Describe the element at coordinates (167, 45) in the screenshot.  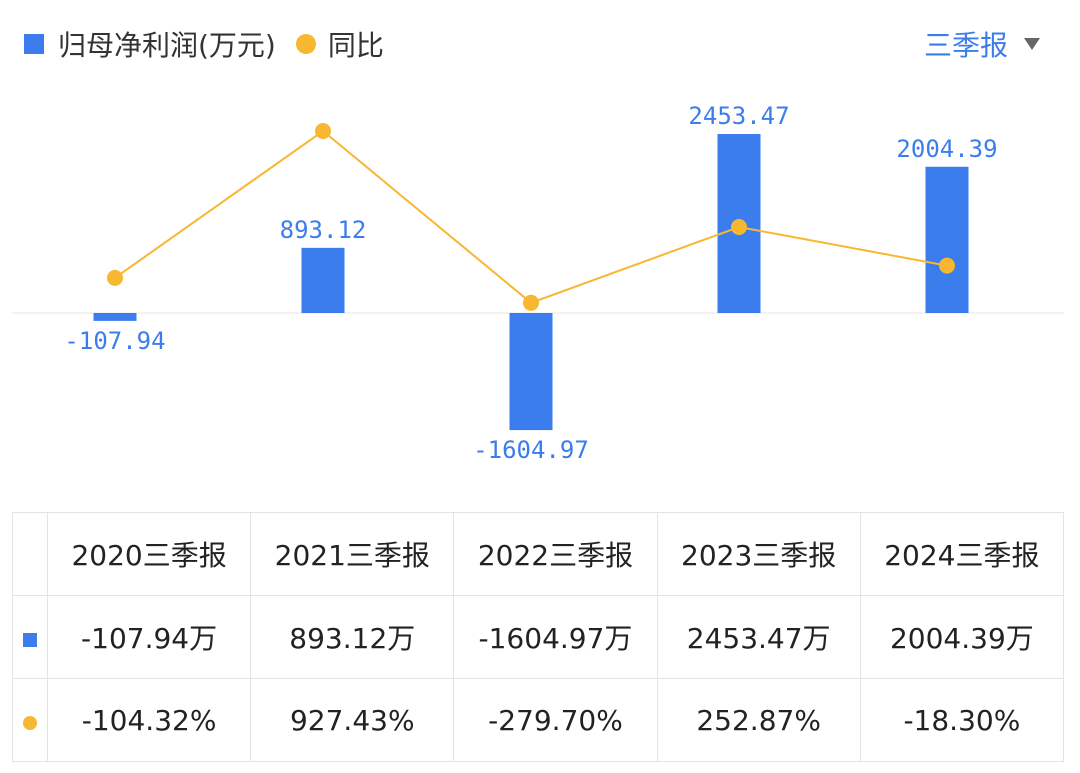
I see `bar-legend-label: 归母净利润(万元)` at that location.